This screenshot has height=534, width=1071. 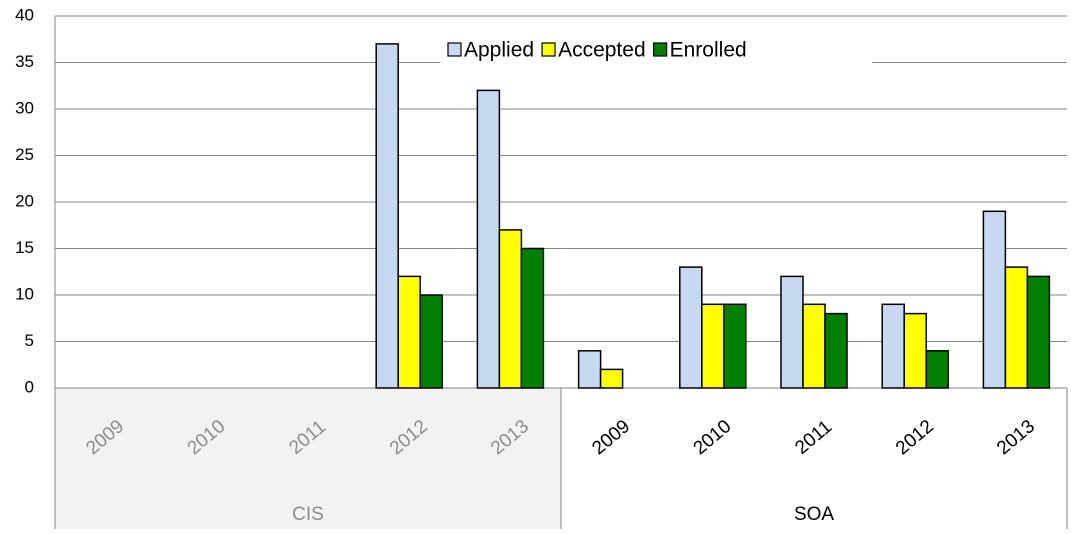 What do you see at coordinates (915, 437) in the screenshot?
I see `x-tick-label: 2012` at bounding box center [915, 437].